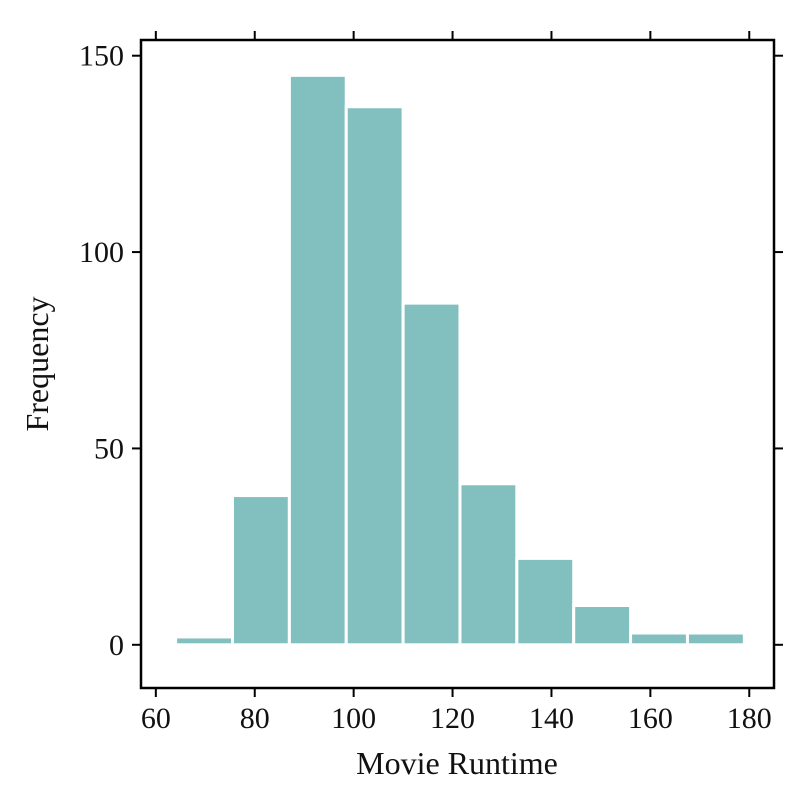  Describe the element at coordinates (116, 645) in the screenshot. I see `y-tick-label: 0` at that location.